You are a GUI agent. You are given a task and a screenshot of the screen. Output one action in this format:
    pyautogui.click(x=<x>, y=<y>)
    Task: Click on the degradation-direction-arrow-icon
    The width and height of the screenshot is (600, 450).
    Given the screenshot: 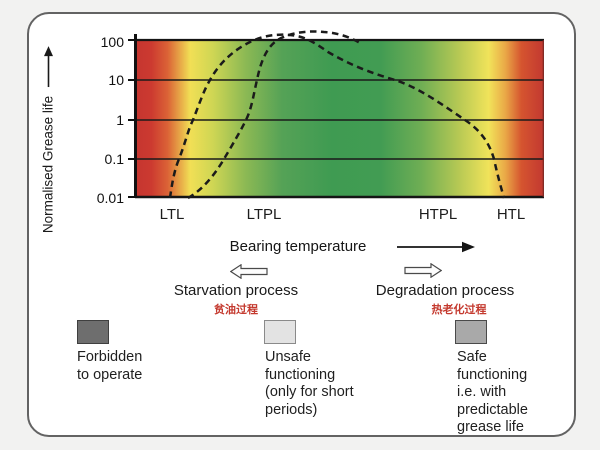 What is the action you would take?
    pyautogui.click(x=423, y=270)
    